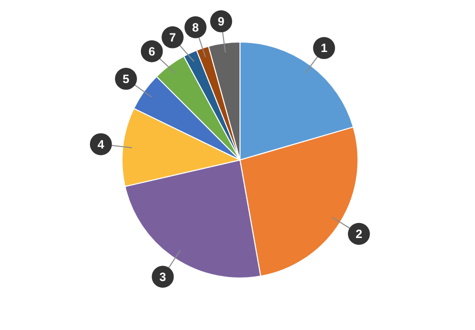 The height and width of the screenshot is (330, 475). Describe the element at coordinates (172, 37) in the screenshot. I see `slice-label: 7` at that location.